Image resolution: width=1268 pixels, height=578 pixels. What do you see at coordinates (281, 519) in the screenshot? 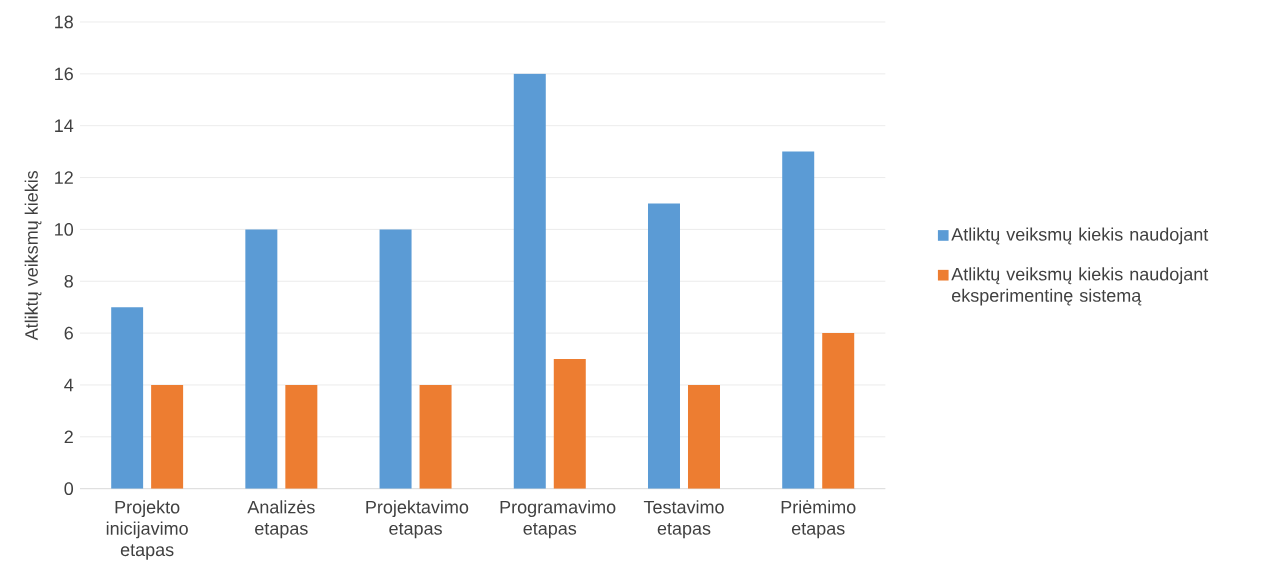
I see `x-tick-label: Analizės etapas` at bounding box center [281, 519].